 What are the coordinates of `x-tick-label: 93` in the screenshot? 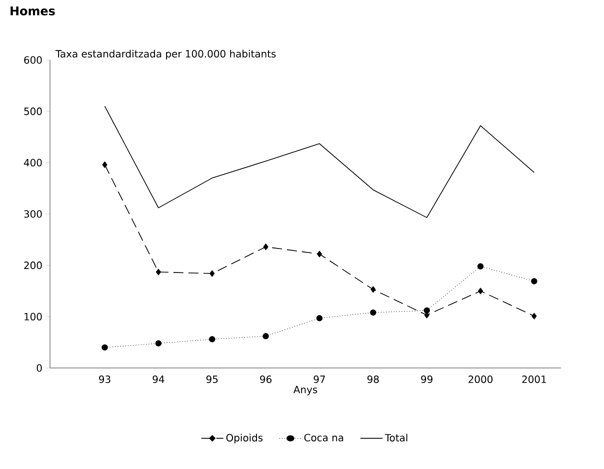 It's located at (104, 379).